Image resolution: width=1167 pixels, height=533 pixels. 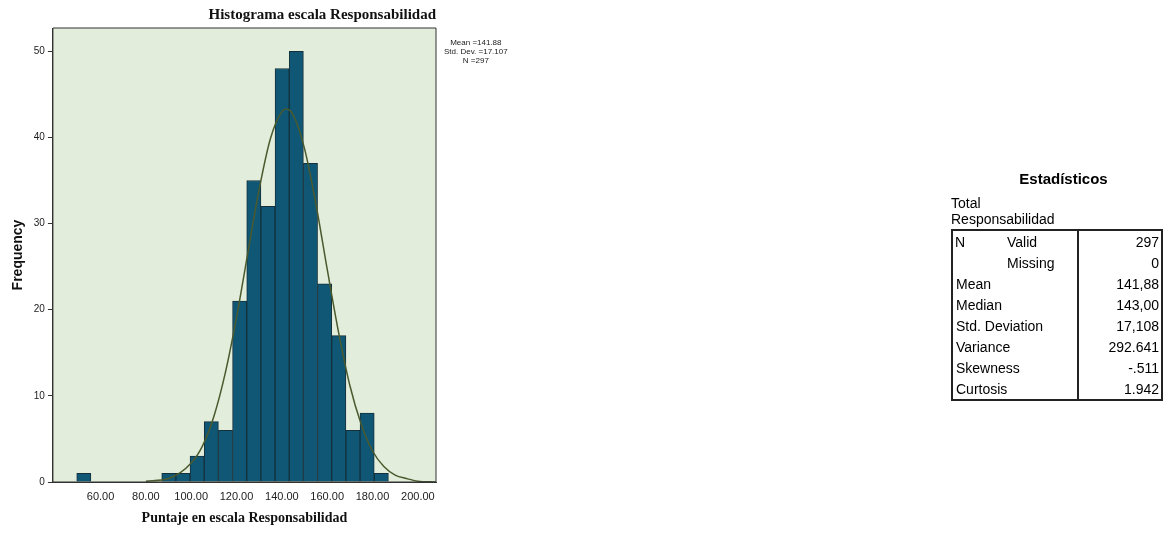 What do you see at coordinates (475, 60) in the screenshot?
I see `text: N =297` at bounding box center [475, 60].